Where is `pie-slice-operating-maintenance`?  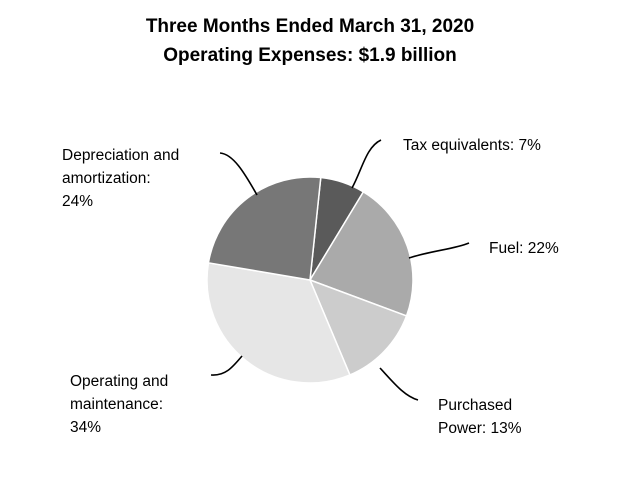
pie-slice-operating-maintenance is located at coordinates (278, 322).